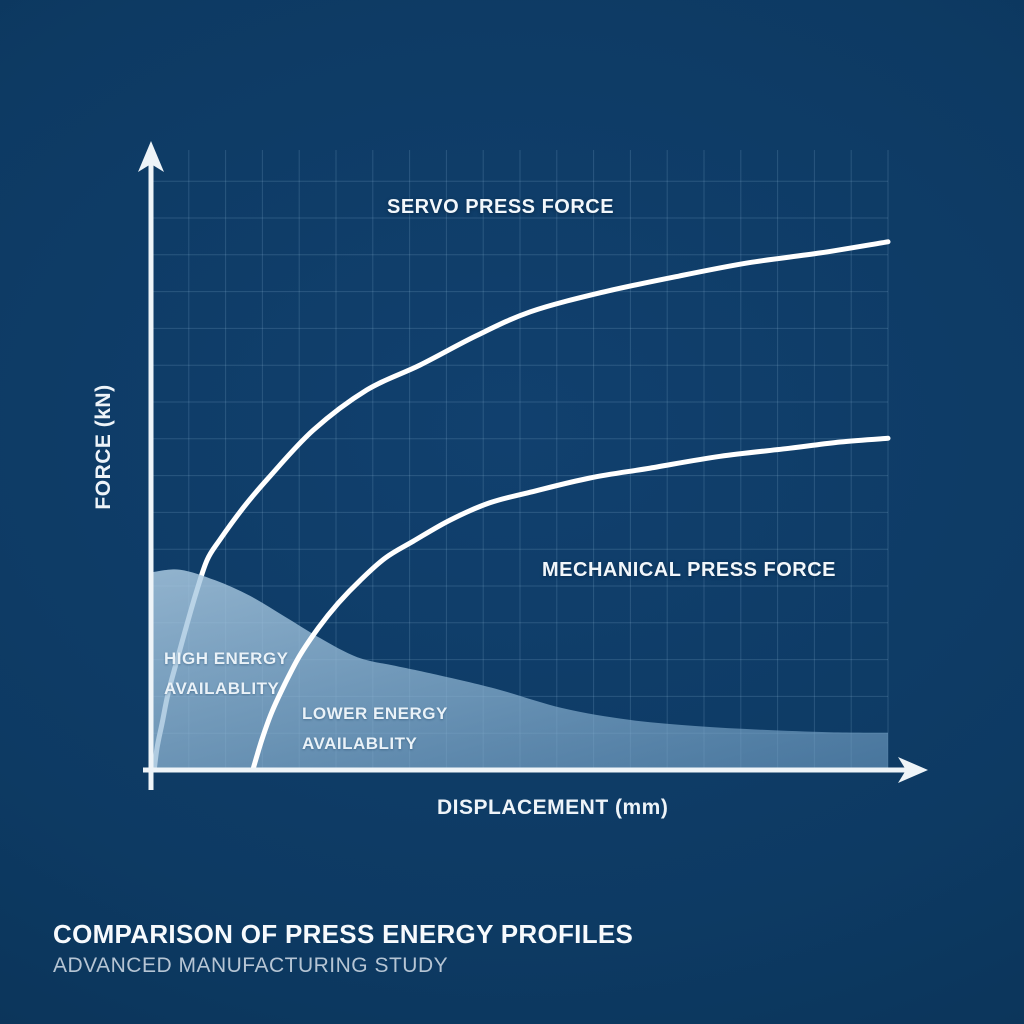 The height and width of the screenshot is (1024, 1024). I want to click on lower-energy-line-2: AVAILABLITY, so click(360, 743).